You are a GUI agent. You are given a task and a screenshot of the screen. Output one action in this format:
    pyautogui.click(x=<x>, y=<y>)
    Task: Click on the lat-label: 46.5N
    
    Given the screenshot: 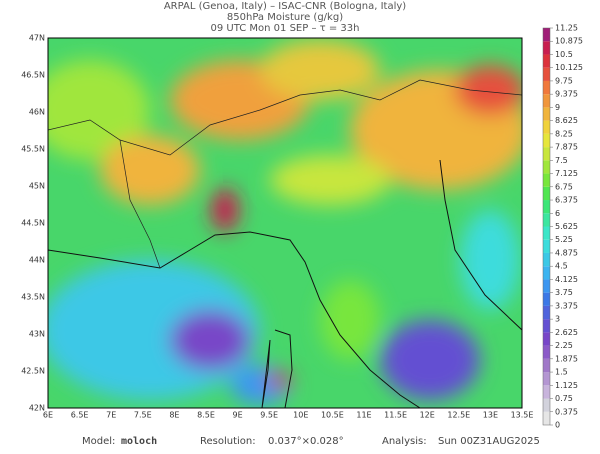 What is the action you would take?
    pyautogui.click(x=33, y=75)
    